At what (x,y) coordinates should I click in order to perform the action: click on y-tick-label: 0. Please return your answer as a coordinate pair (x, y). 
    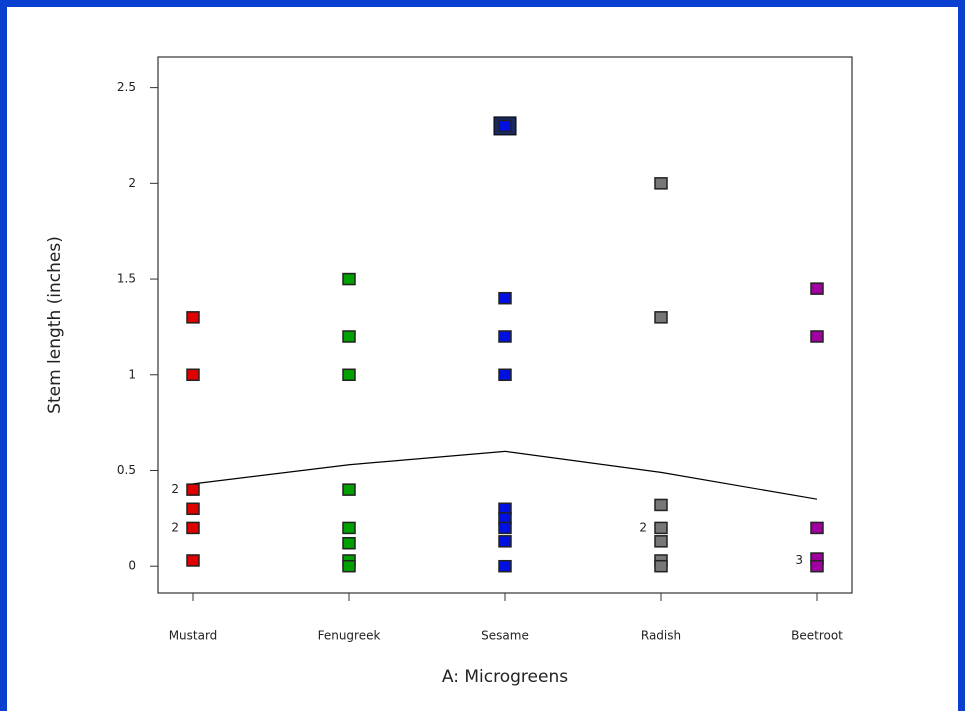
    Looking at the image, I should click on (132, 566).